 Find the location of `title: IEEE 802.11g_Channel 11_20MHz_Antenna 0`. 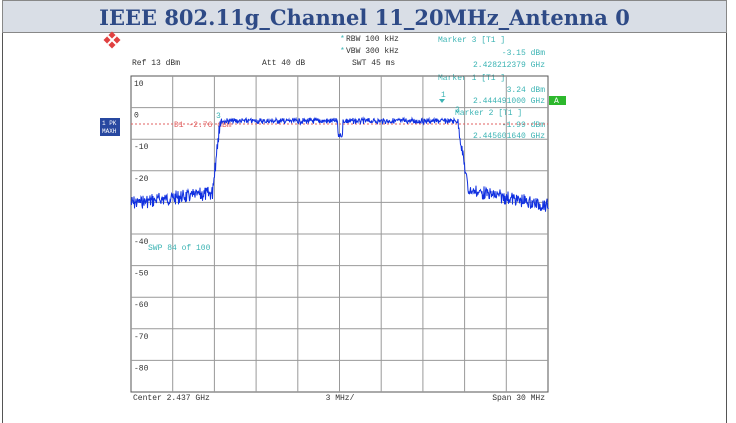

title: IEEE 802.11g_Channel 11_20MHz_Antenna 0 is located at coordinates (364, 16).